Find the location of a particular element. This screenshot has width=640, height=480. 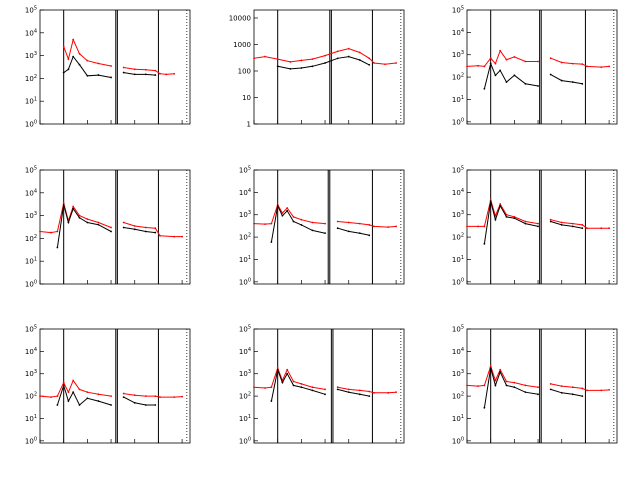

y-tick-label: 1 is located at coordinates (249, 125).